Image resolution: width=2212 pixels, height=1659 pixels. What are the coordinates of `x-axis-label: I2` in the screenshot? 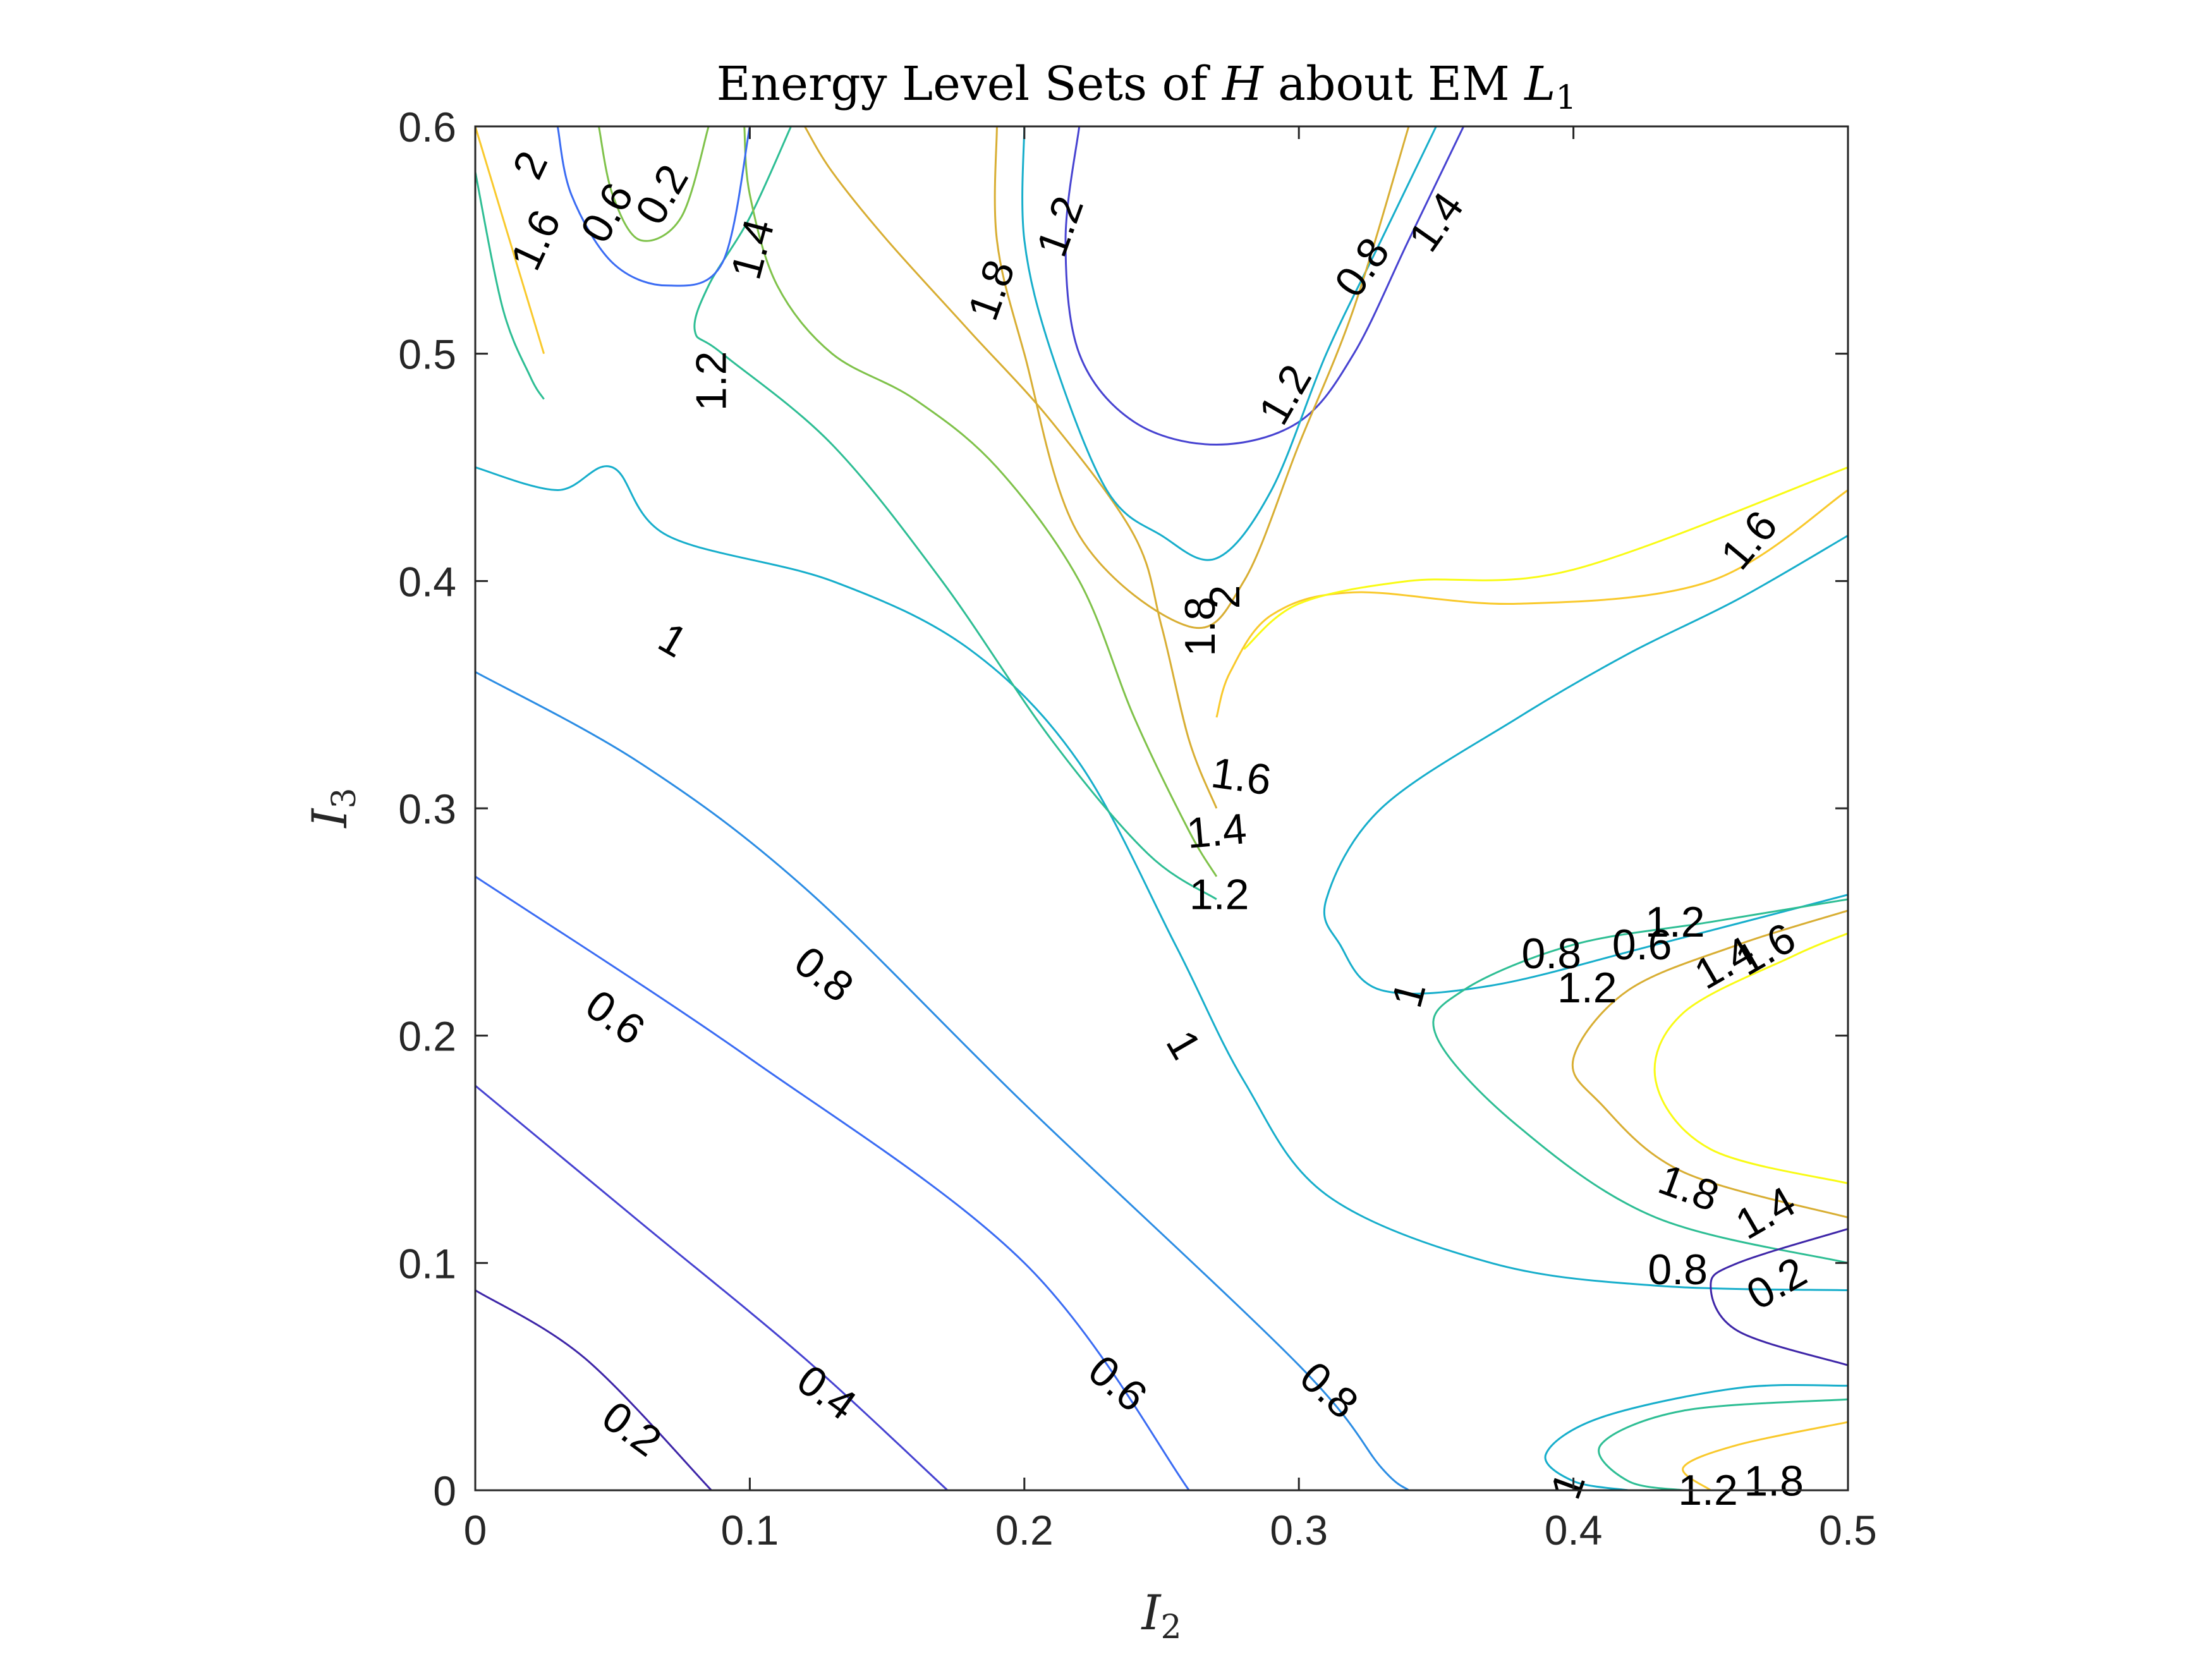 It's located at (1160, 1615).